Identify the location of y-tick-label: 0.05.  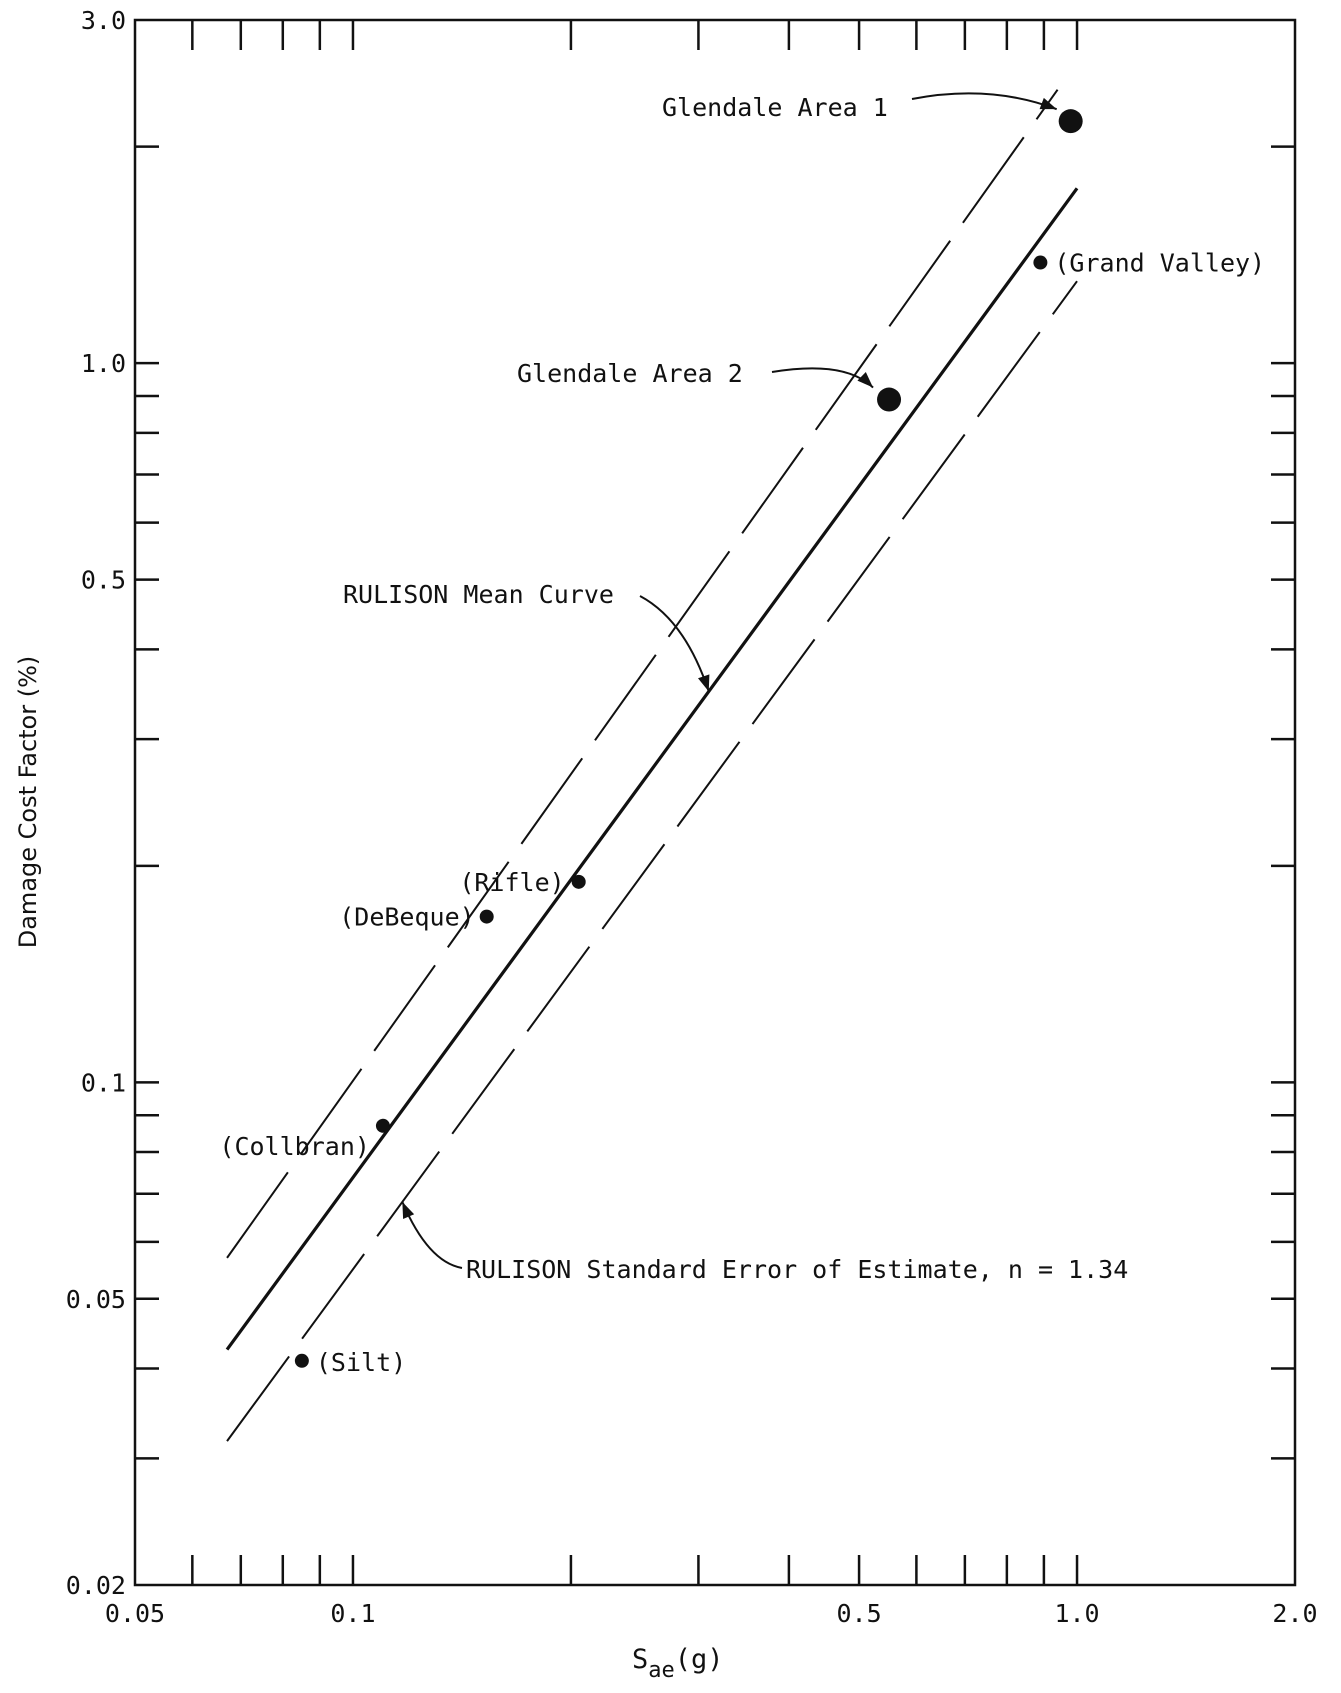
(96, 1299).